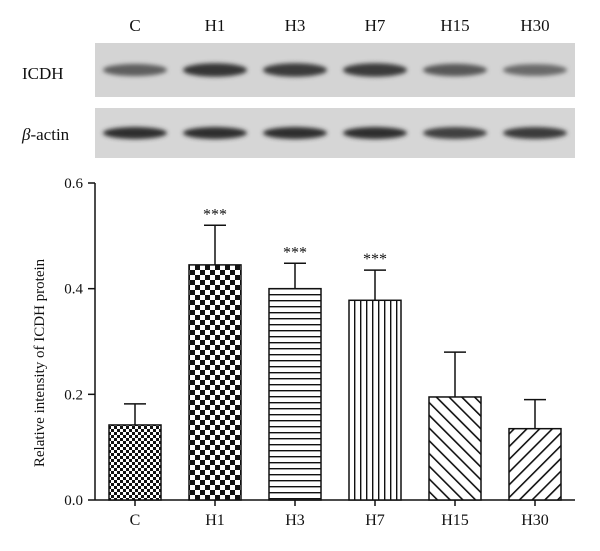  I want to click on blot-lane-label-h30: H30, so click(534, 25).